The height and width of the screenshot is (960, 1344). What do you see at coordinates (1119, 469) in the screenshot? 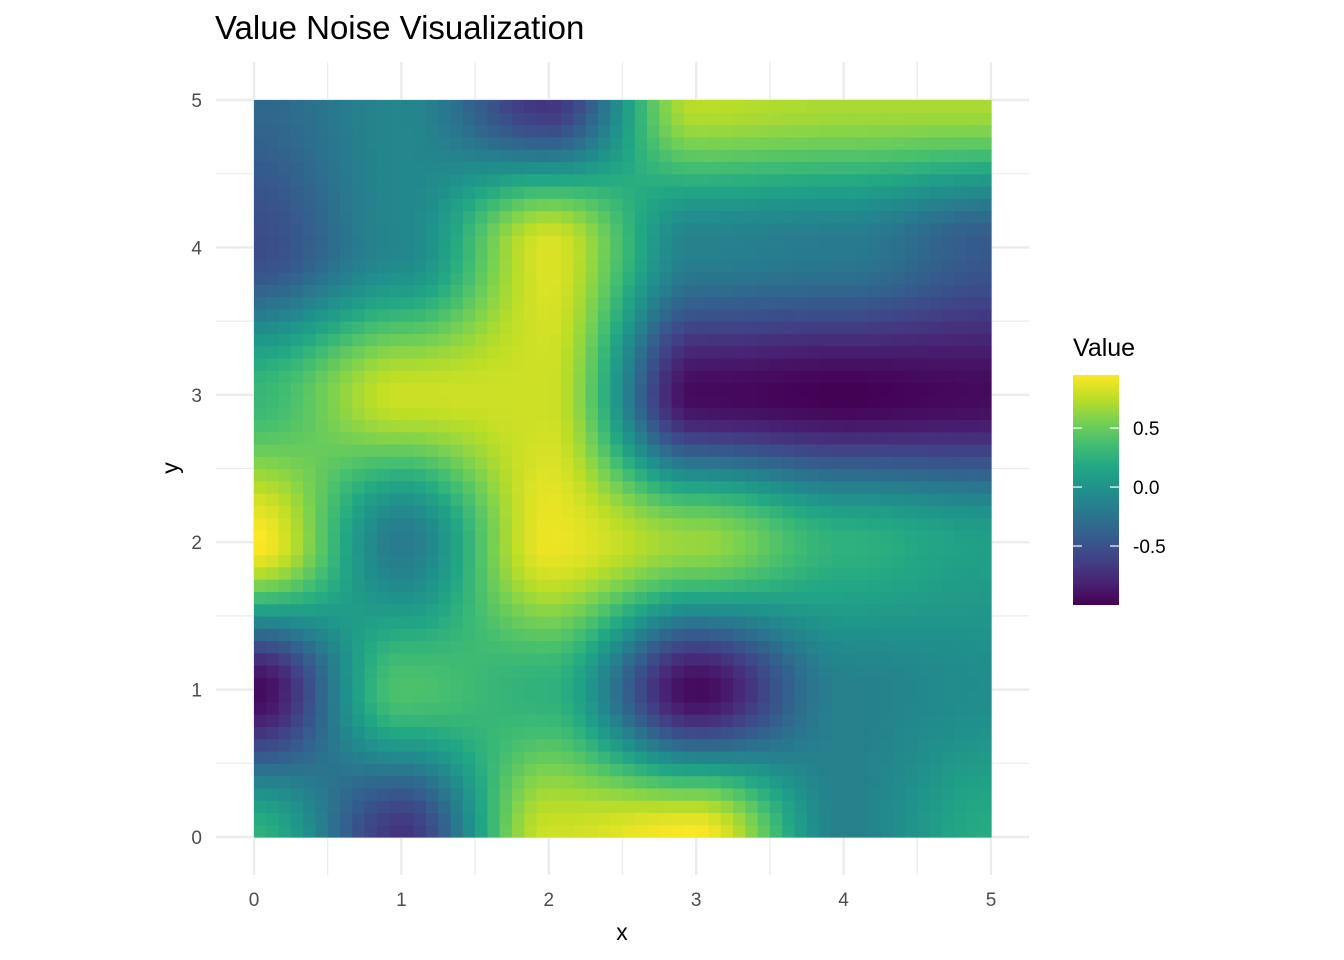
I see `legend: Value 0.50.0-0.5` at bounding box center [1119, 469].